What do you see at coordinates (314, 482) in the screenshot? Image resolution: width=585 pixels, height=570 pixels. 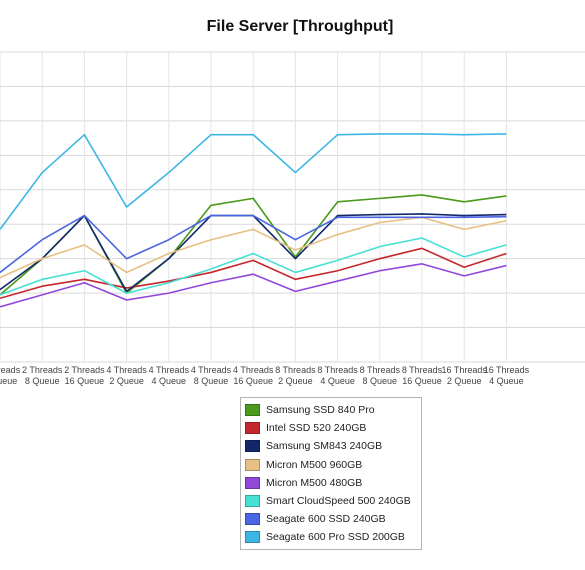 I see `legend-label: Micron M500 480GB` at bounding box center [314, 482].